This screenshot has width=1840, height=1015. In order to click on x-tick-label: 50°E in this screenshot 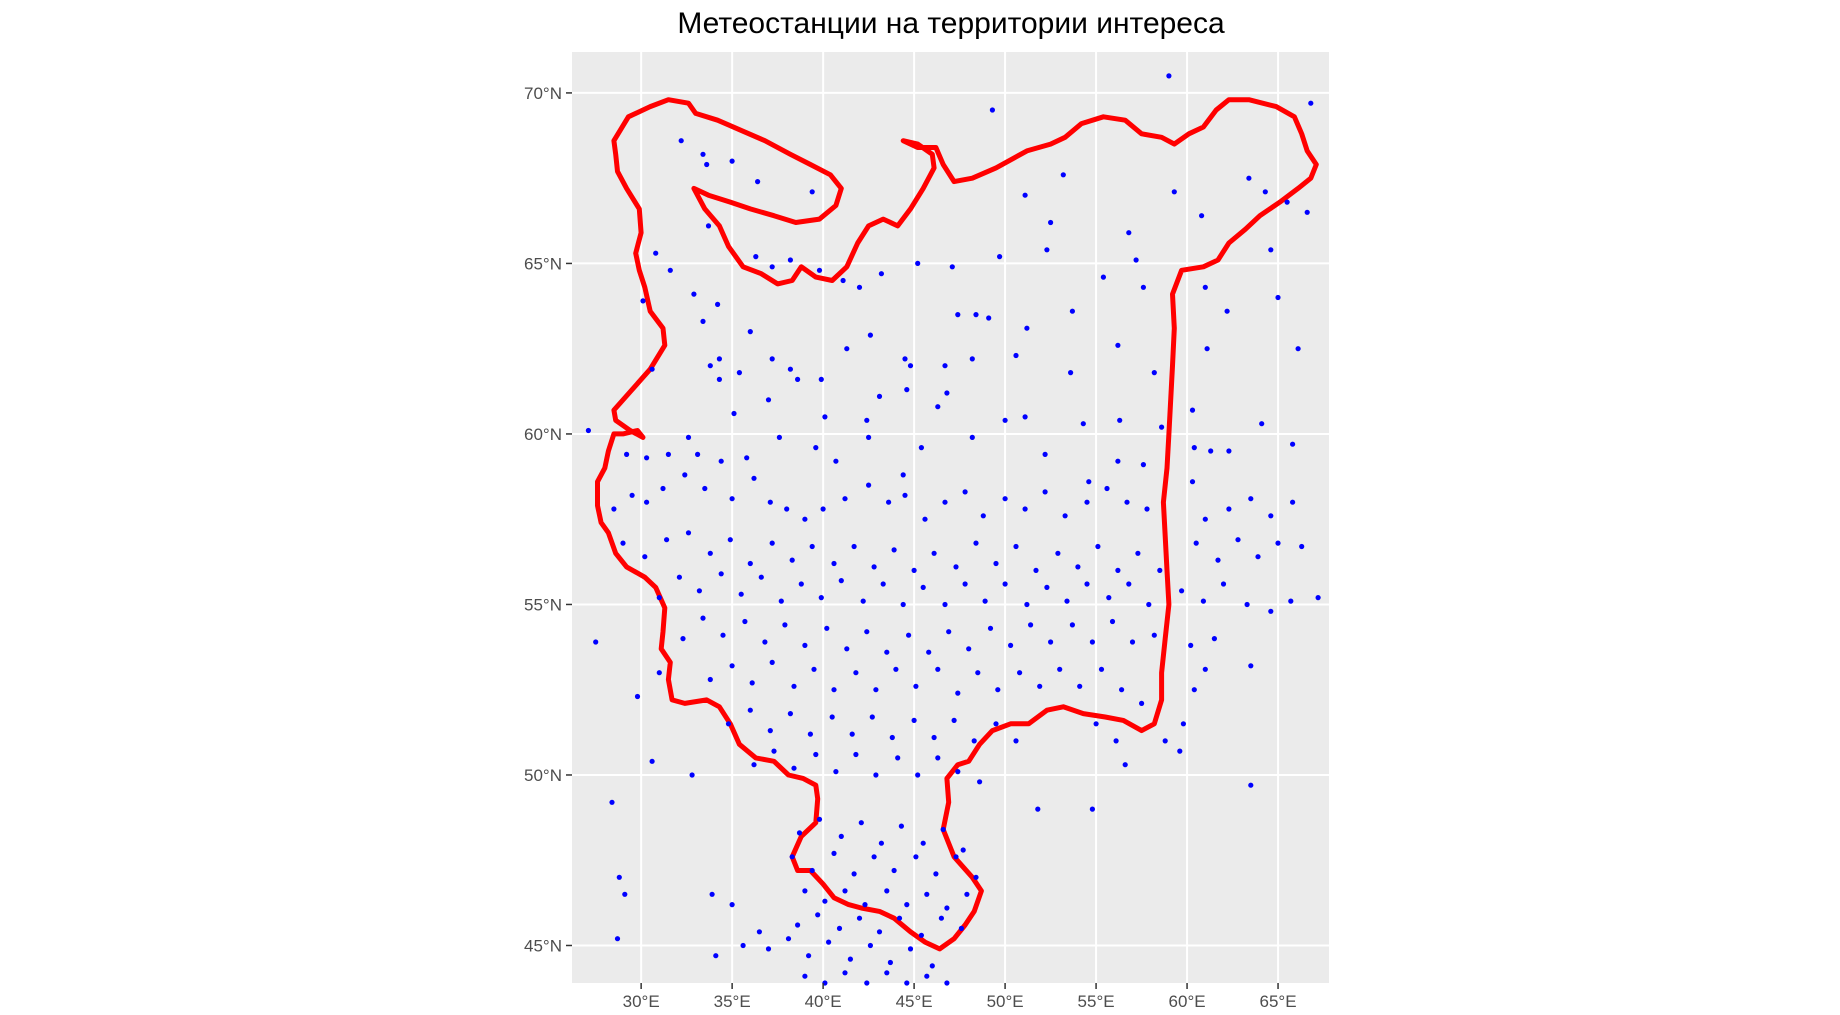, I will do `click(1005, 1001)`.